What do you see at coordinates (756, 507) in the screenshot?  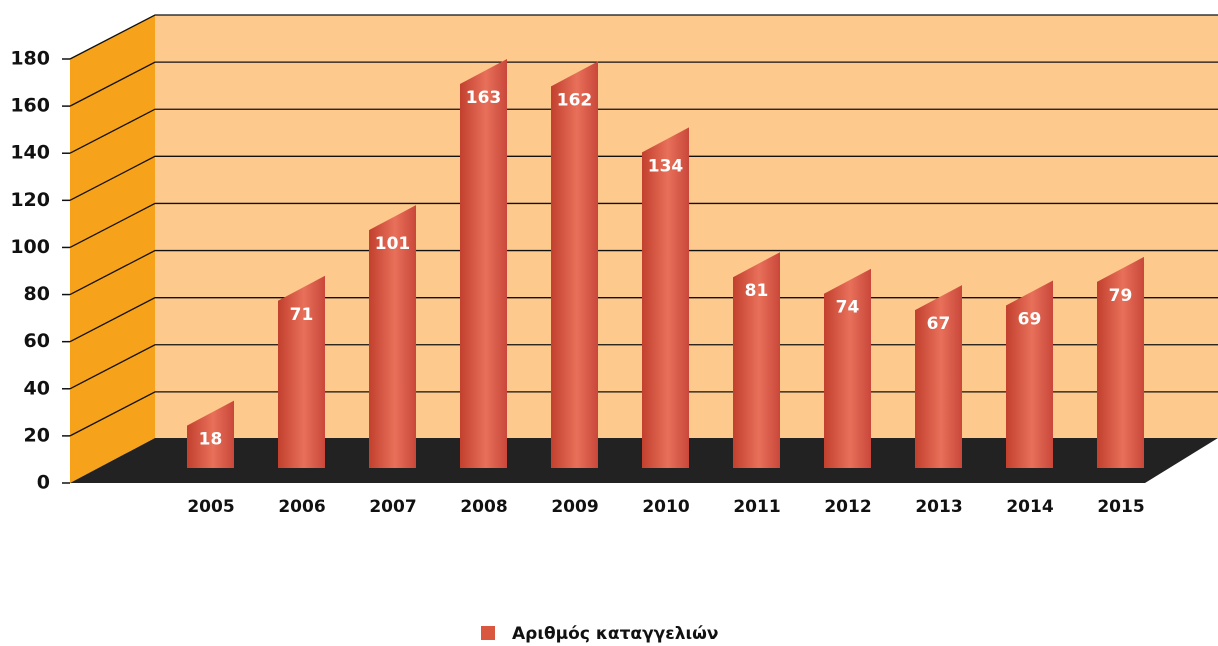 I see `x-tick-label: 2011` at bounding box center [756, 507].